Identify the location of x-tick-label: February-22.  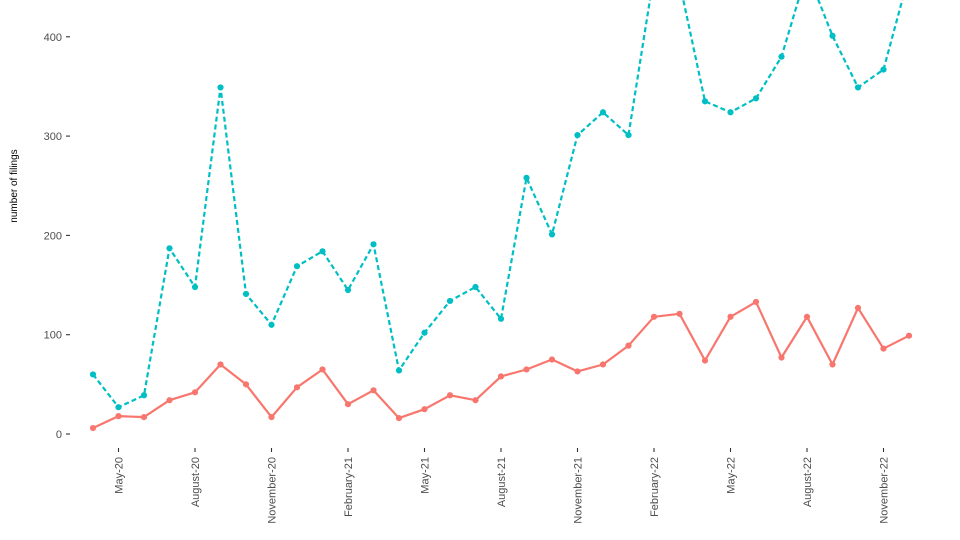
(655, 487).